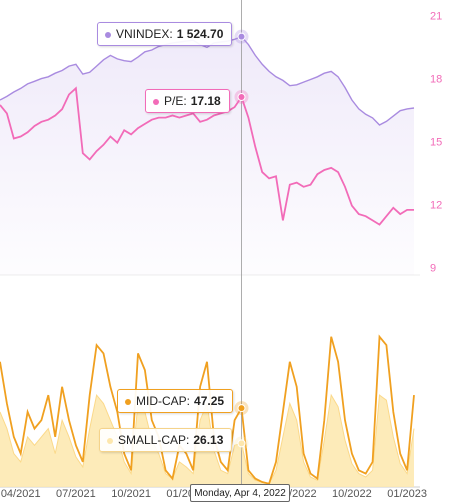 Image resolution: width=454 pixels, height=502 pixels. What do you see at coordinates (131, 494) in the screenshot?
I see `x-tick-label: 10/2021` at bounding box center [131, 494].